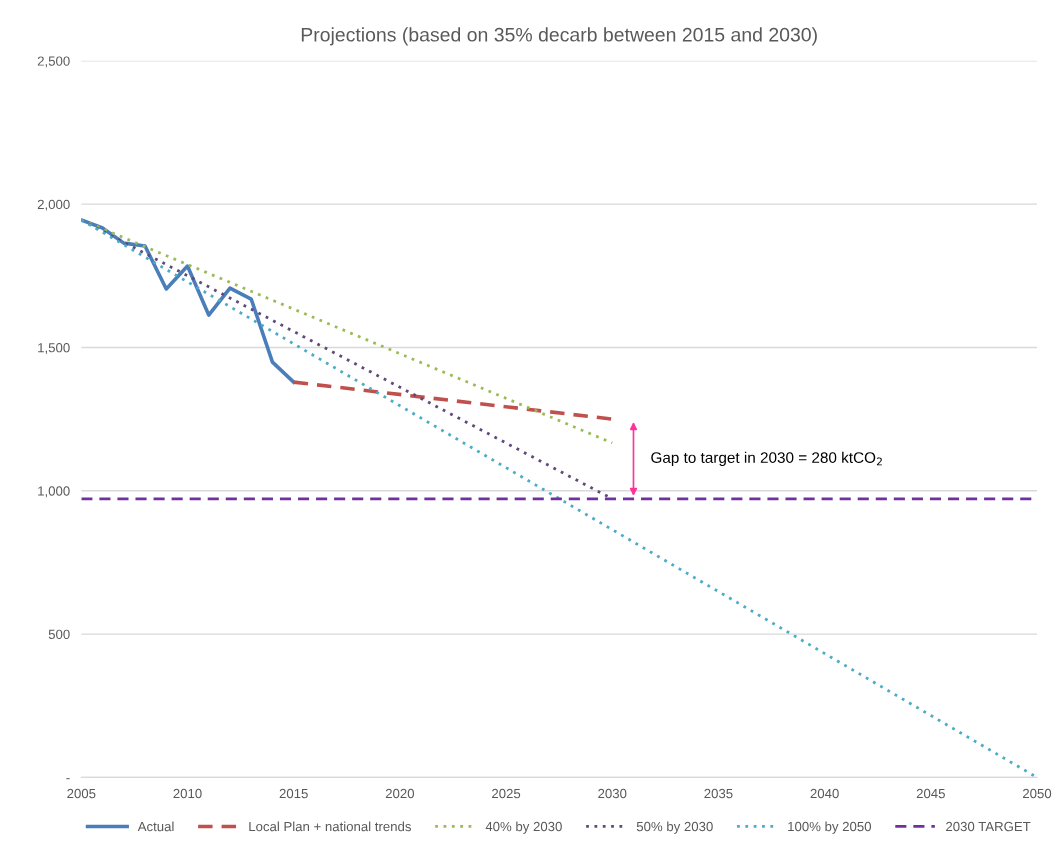  Describe the element at coordinates (674, 827) in the screenshot. I see `legend-label: 50% by 2030` at that location.